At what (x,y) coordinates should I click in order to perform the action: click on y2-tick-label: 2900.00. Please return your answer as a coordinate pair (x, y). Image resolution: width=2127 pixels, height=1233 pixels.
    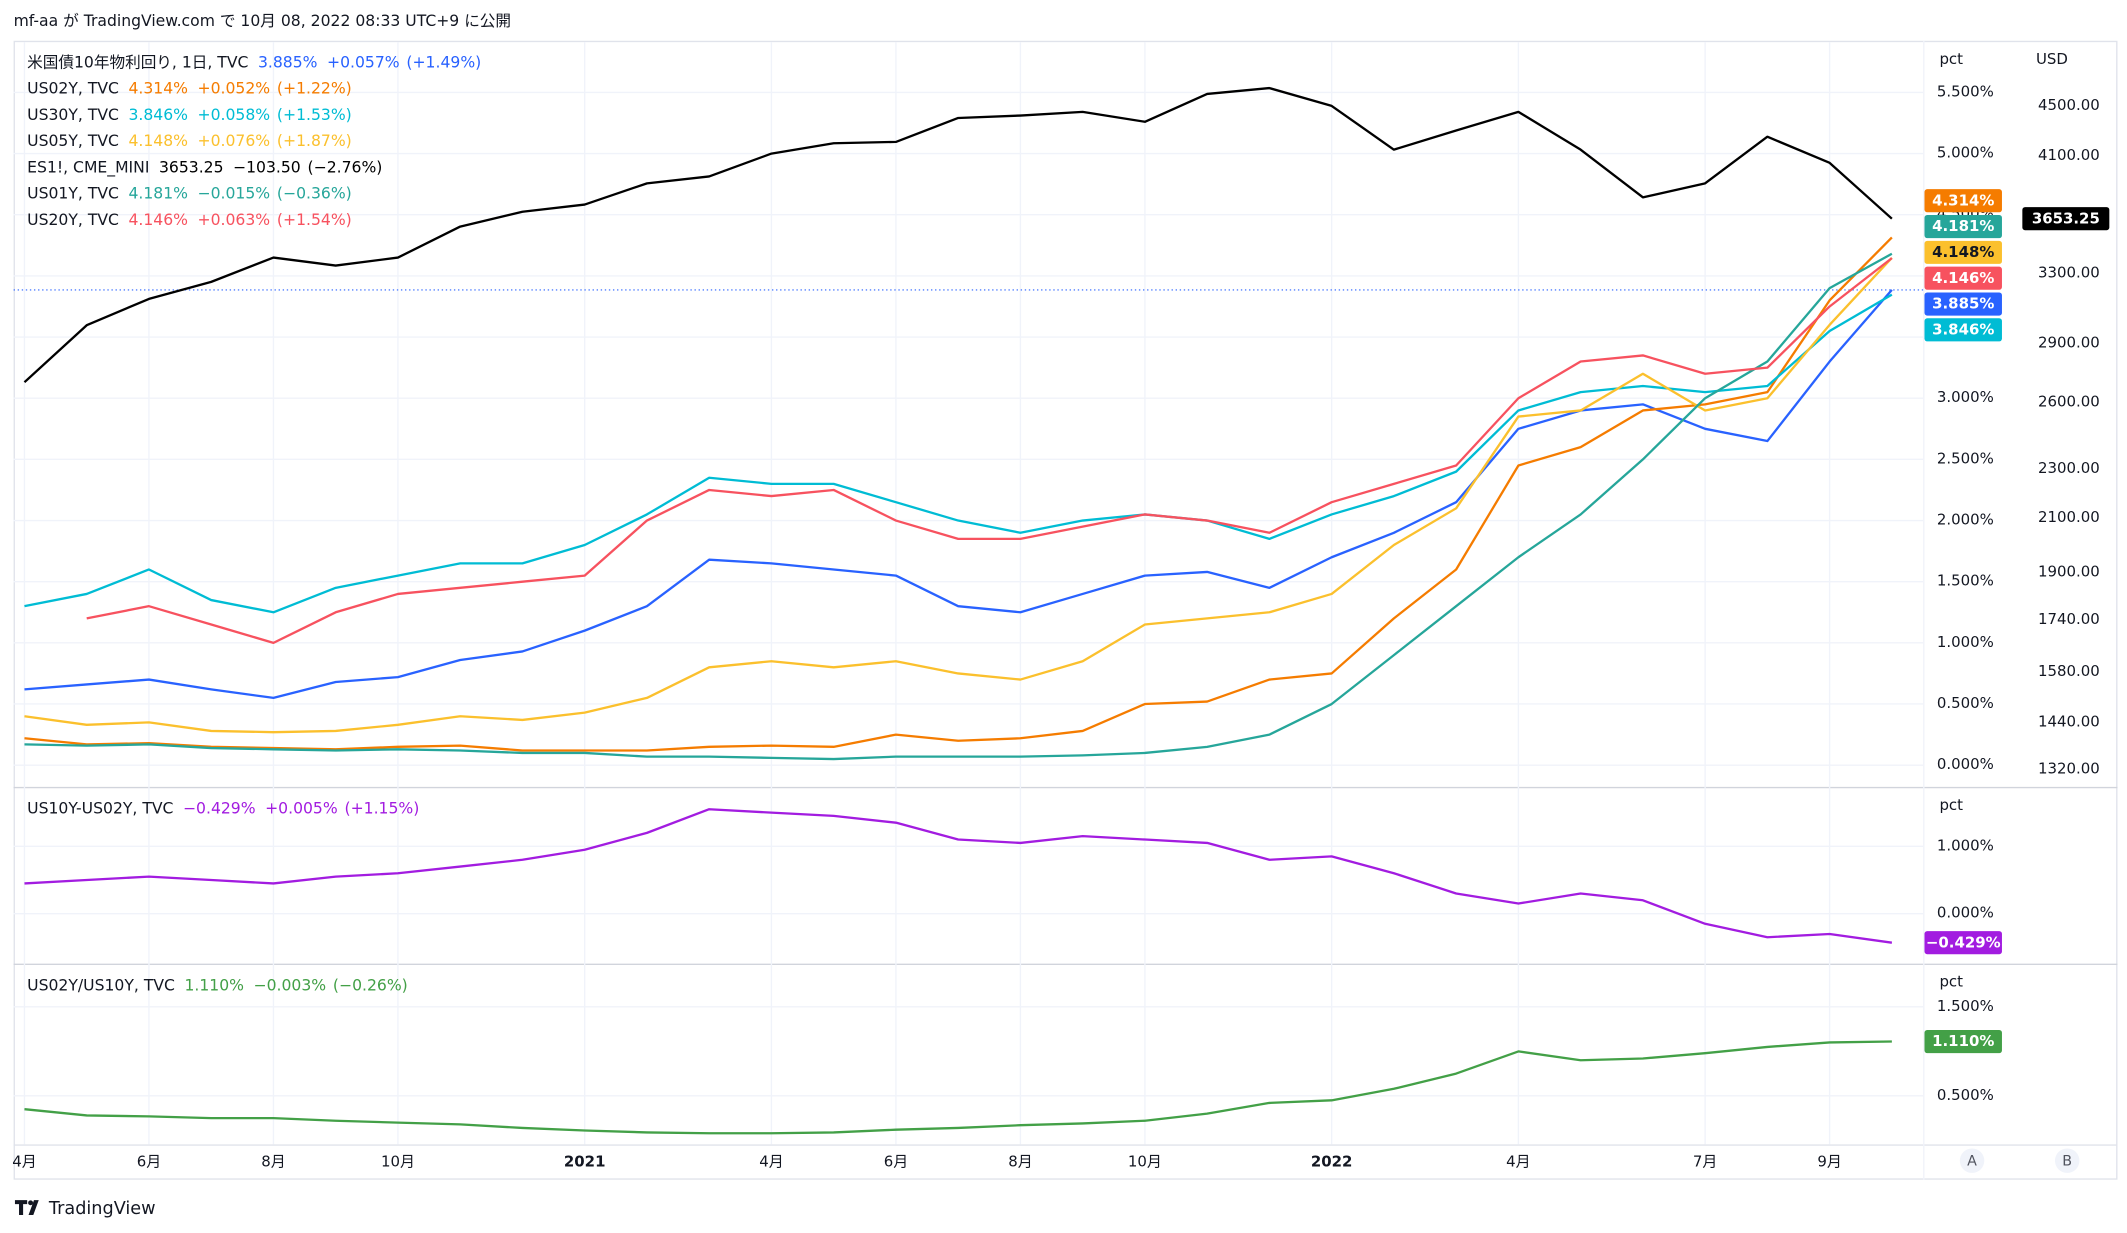
    Looking at the image, I should click on (2069, 343).